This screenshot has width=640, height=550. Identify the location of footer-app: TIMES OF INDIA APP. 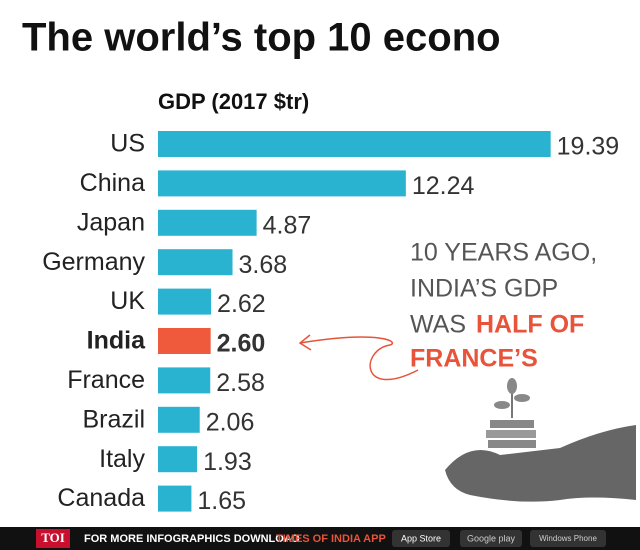
(331, 539).